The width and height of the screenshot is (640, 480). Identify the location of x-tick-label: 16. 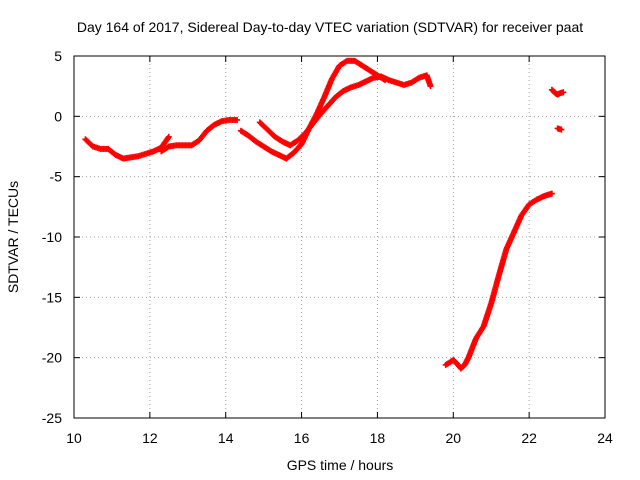
(302, 438).